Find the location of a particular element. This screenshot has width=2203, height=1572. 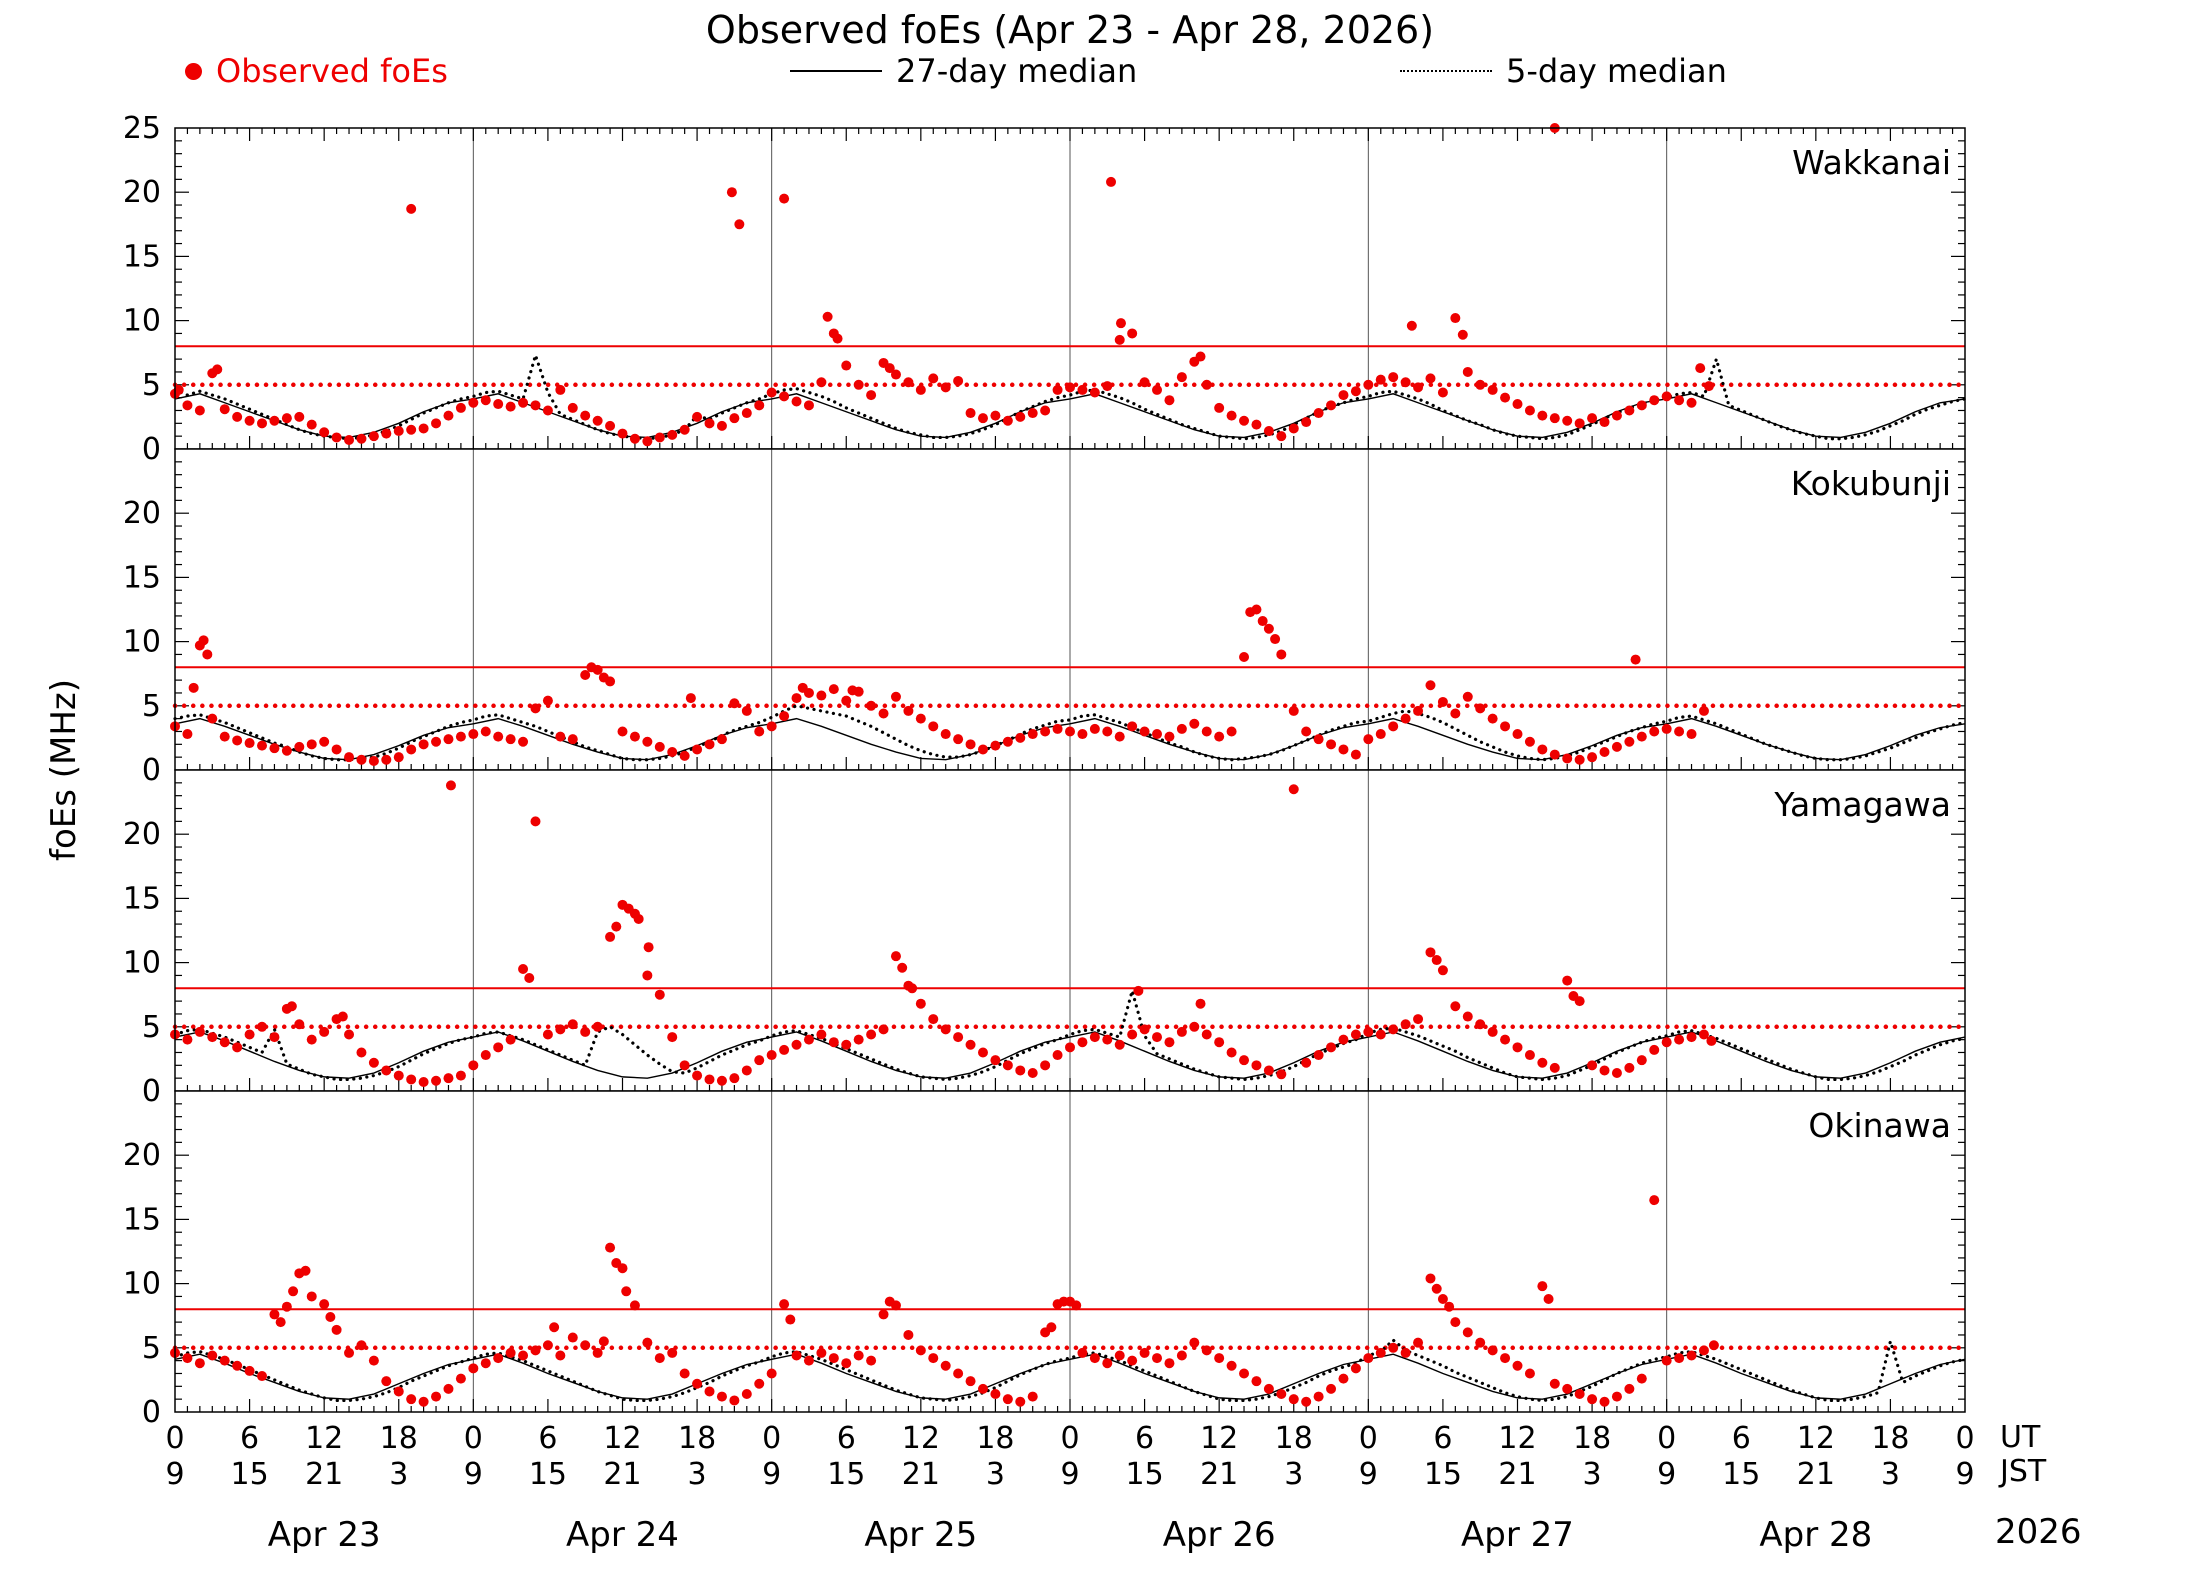

date-label: Apr 25 is located at coordinates (920, 1535).